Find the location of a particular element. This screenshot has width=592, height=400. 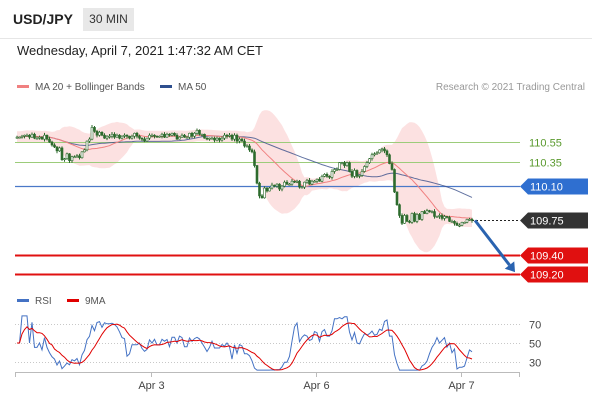

rsi-swatch is located at coordinates (23, 300).